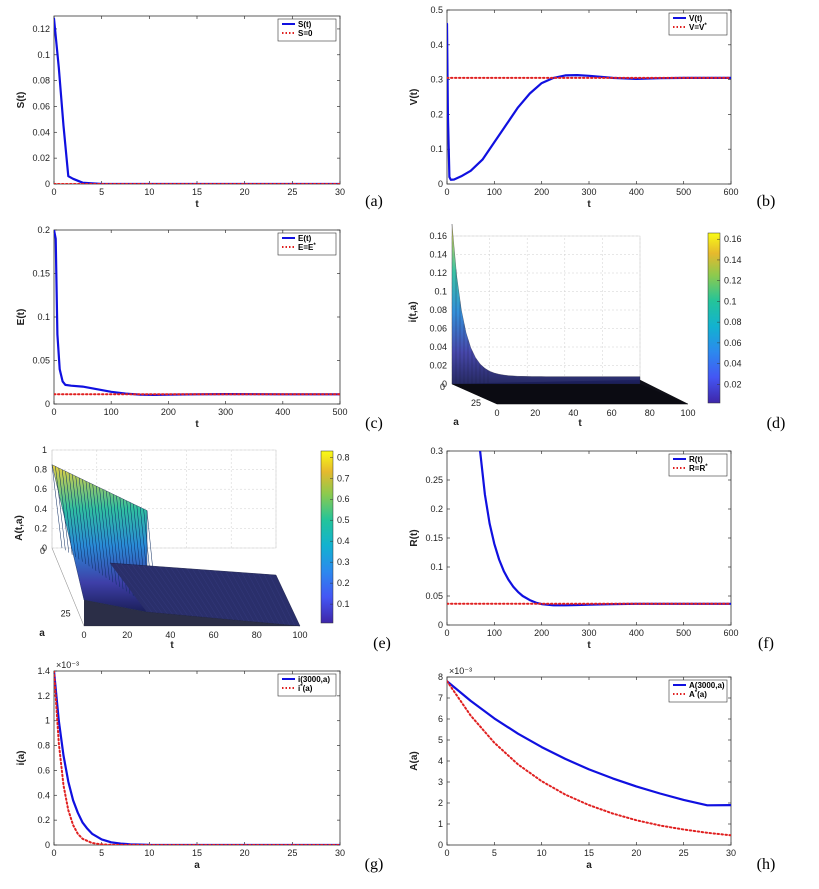 Image resolution: width=819 pixels, height=889 pixels. I want to click on series-line-i-a-, so click(197, 758).